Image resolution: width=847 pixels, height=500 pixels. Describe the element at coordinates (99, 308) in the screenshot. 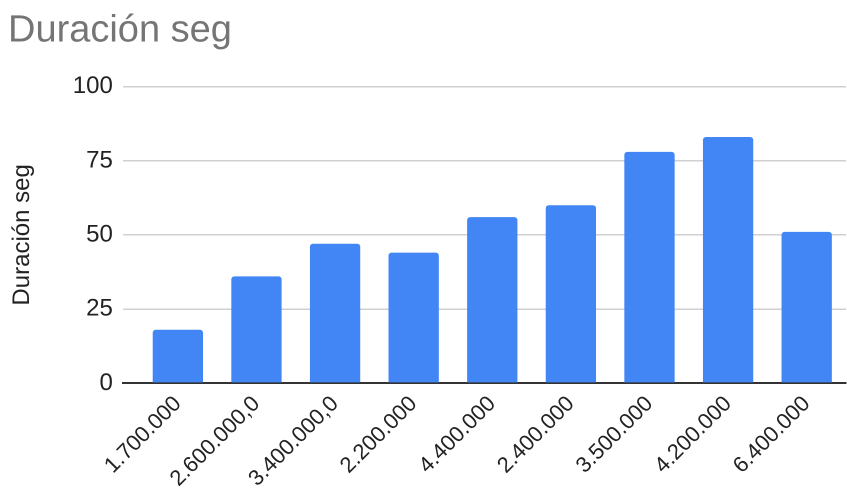

I see `y-tick-label: 25` at that location.